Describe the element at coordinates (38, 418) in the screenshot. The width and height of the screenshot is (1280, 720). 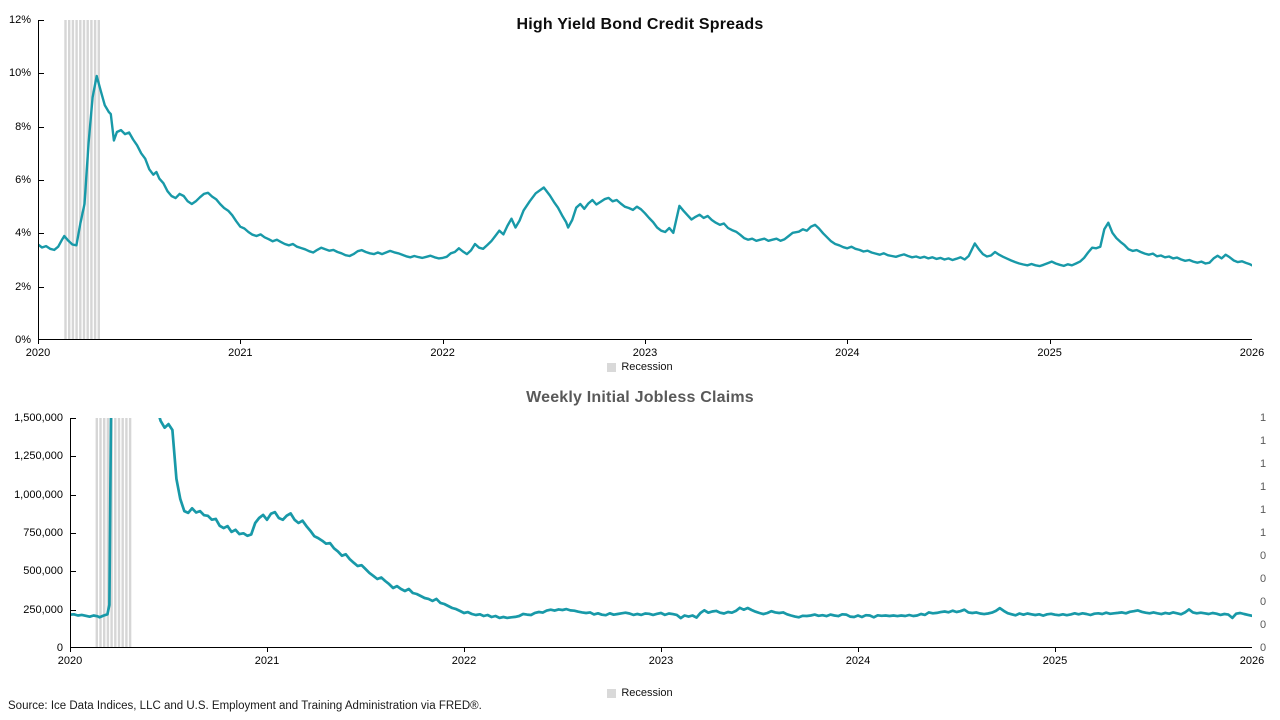
I see `y-axis-tick-label: 1,500,000` at that location.